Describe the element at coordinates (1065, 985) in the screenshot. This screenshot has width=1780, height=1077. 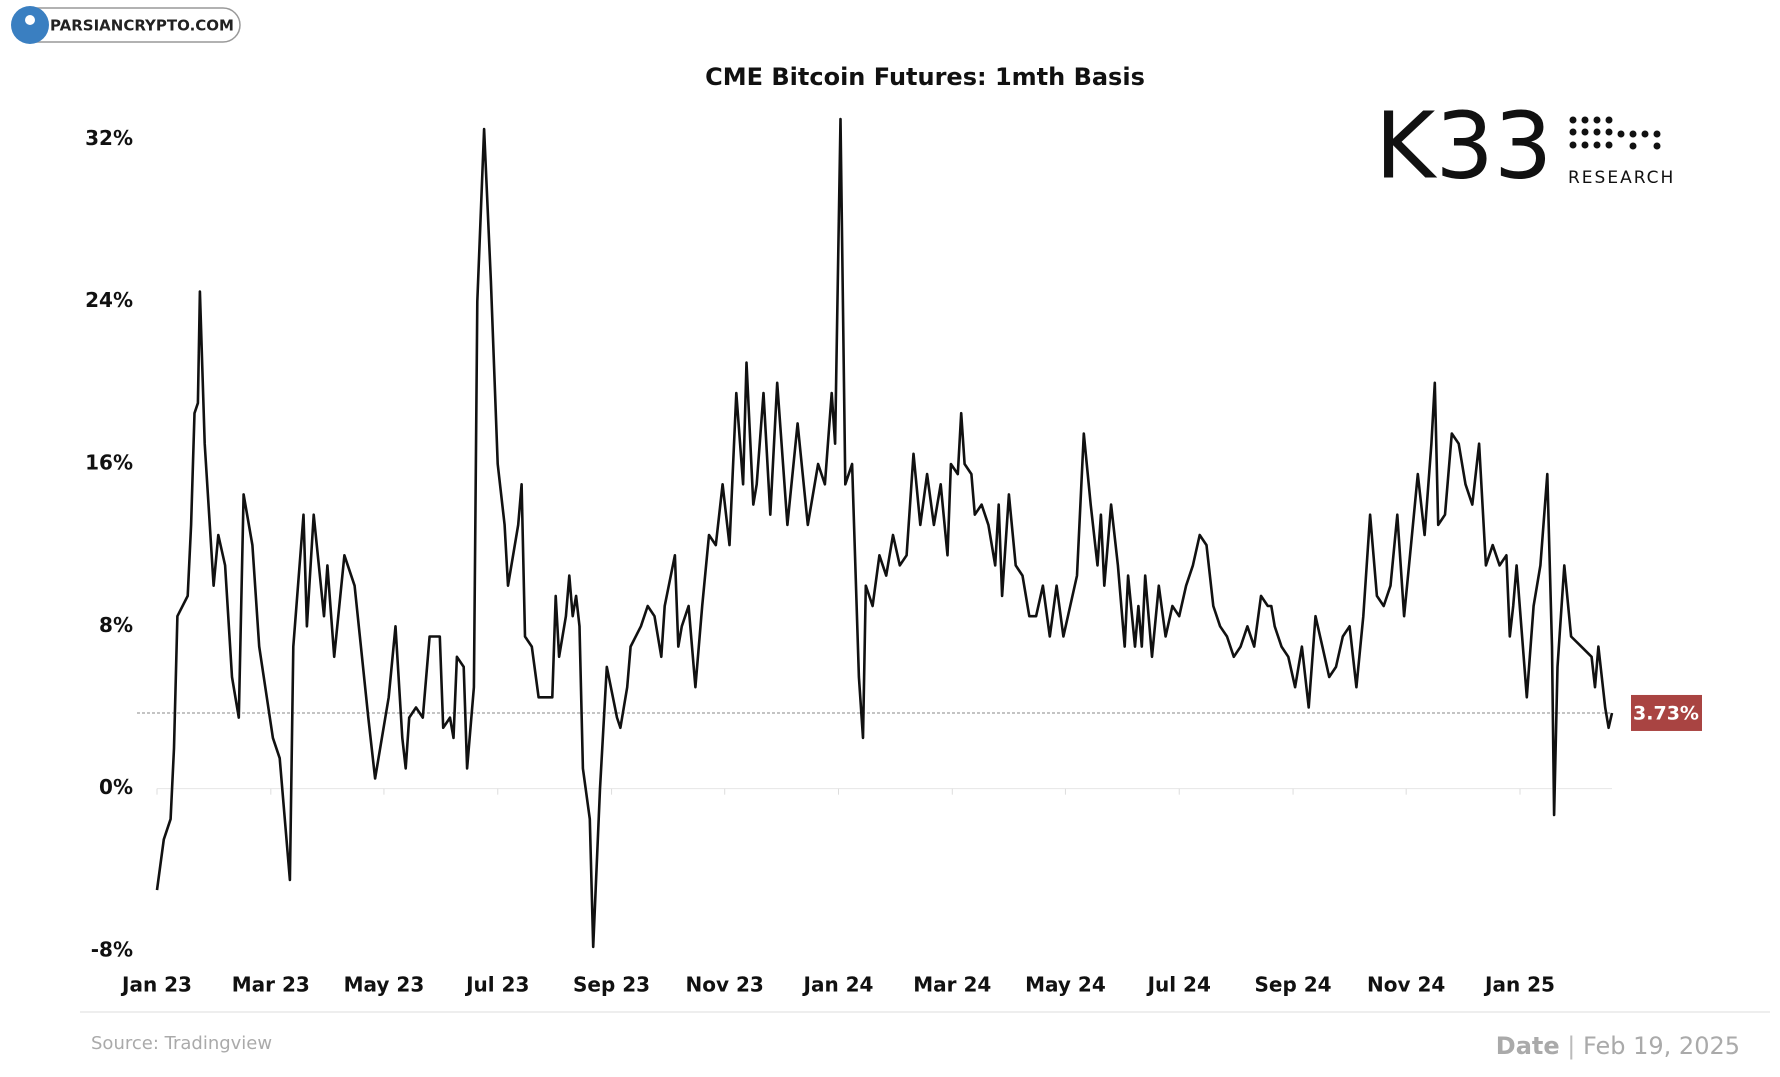
I see `x-tick-label: May 24` at that location.